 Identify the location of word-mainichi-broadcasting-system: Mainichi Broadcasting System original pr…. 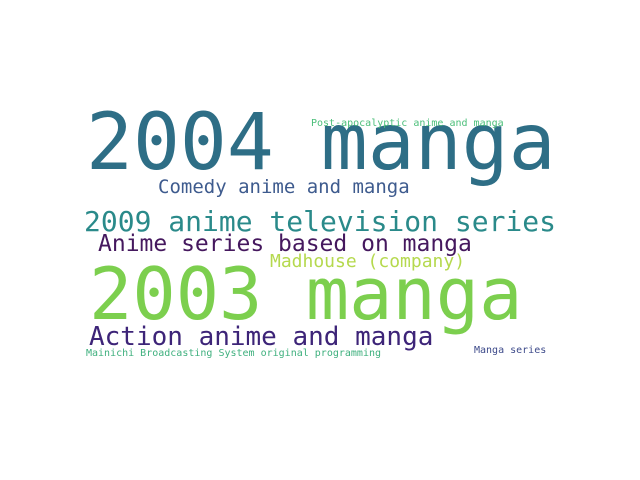
(234, 353).